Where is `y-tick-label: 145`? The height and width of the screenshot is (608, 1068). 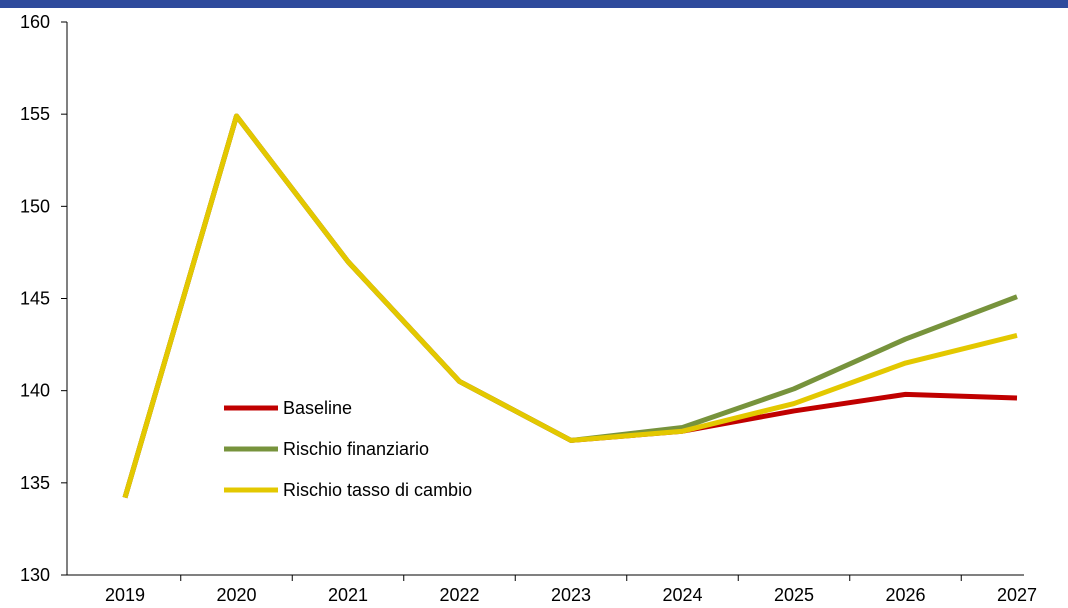 y-tick-label: 145 is located at coordinates (35, 299).